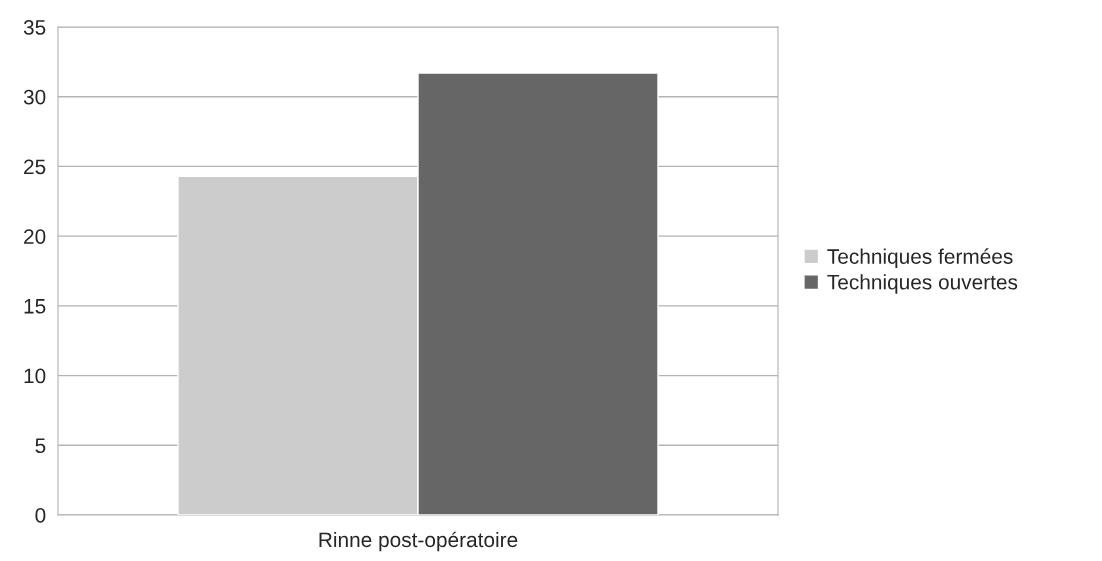  Describe the element at coordinates (35, 376) in the screenshot. I see `y-tick-label: 10` at that location.